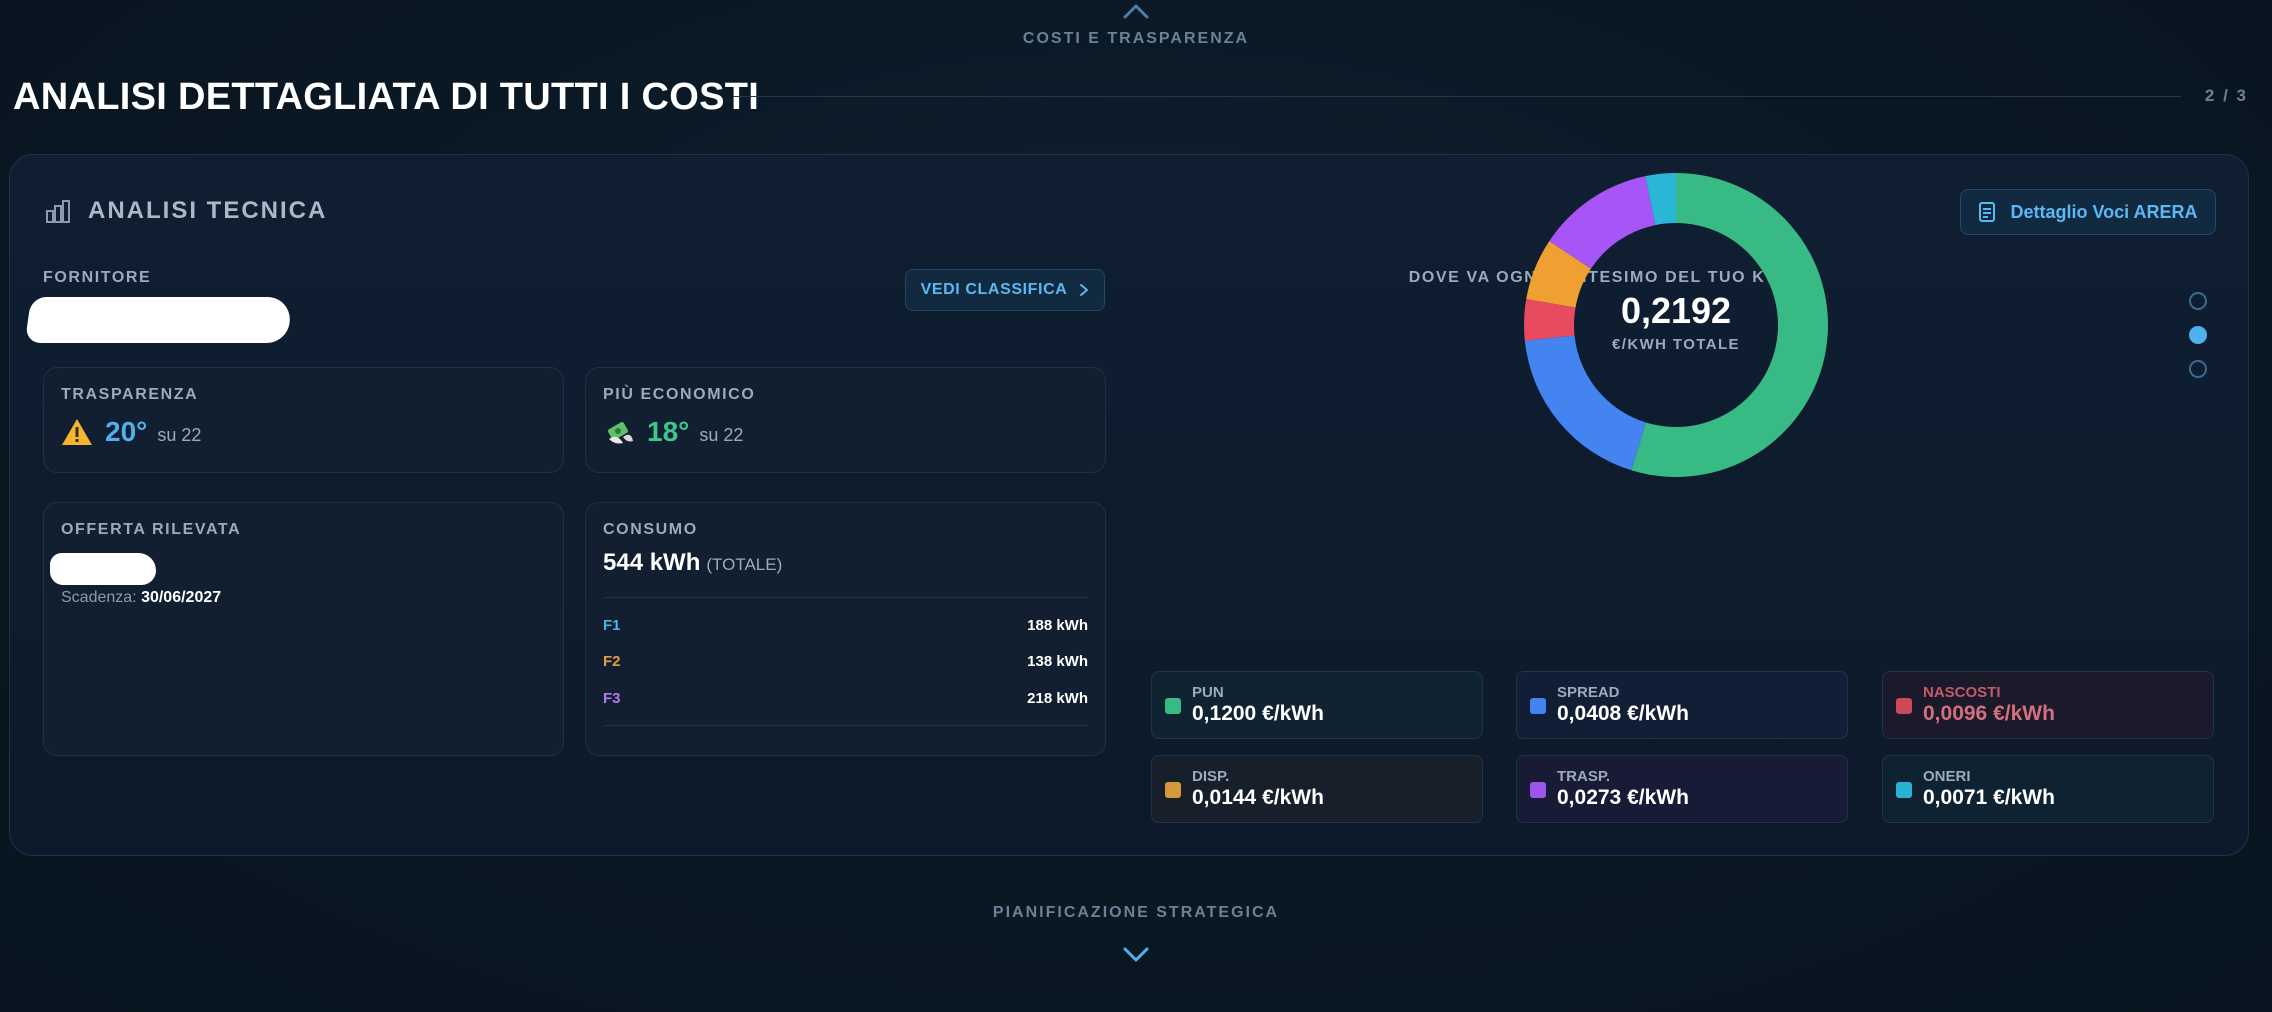 This screenshot has width=2272, height=1012. I want to click on arera-detail-button: Dettaglio Voci ARERA, so click(2088, 212).